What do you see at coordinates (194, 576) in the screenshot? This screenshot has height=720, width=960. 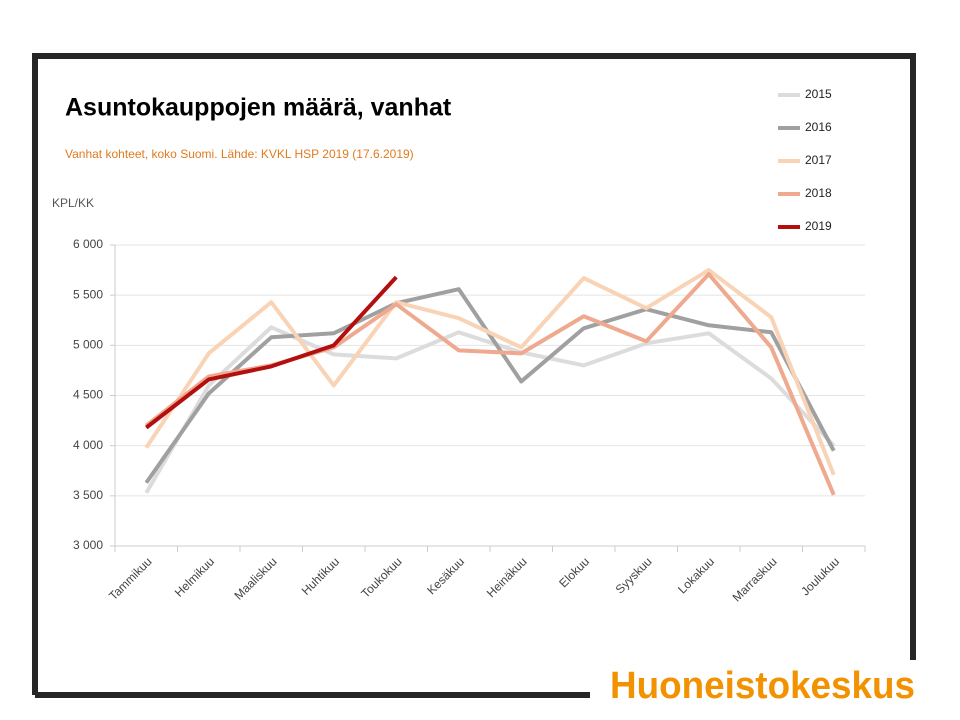 I see `x-tick-label: Helmikuu` at bounding box center [194, 576].